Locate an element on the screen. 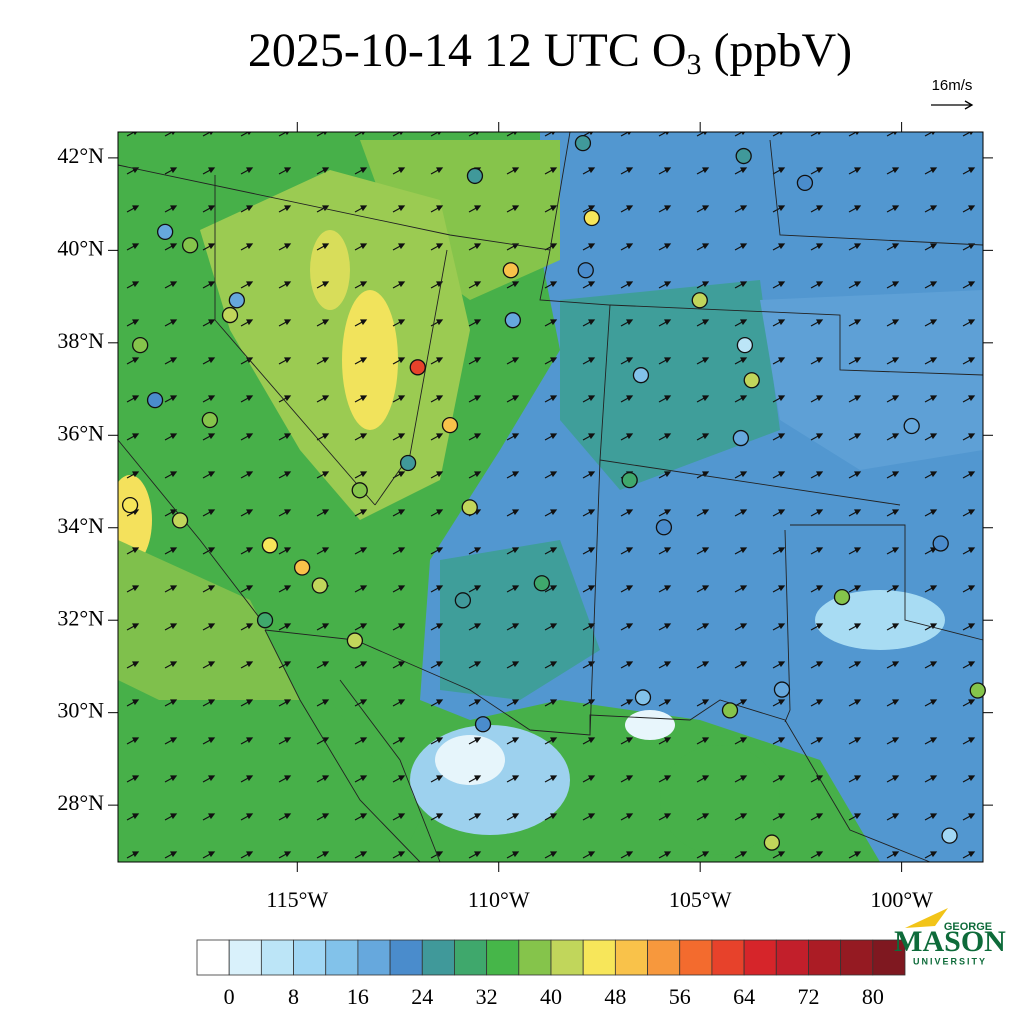  x-tick-label: 105°W is located at coordinates (700, 899).